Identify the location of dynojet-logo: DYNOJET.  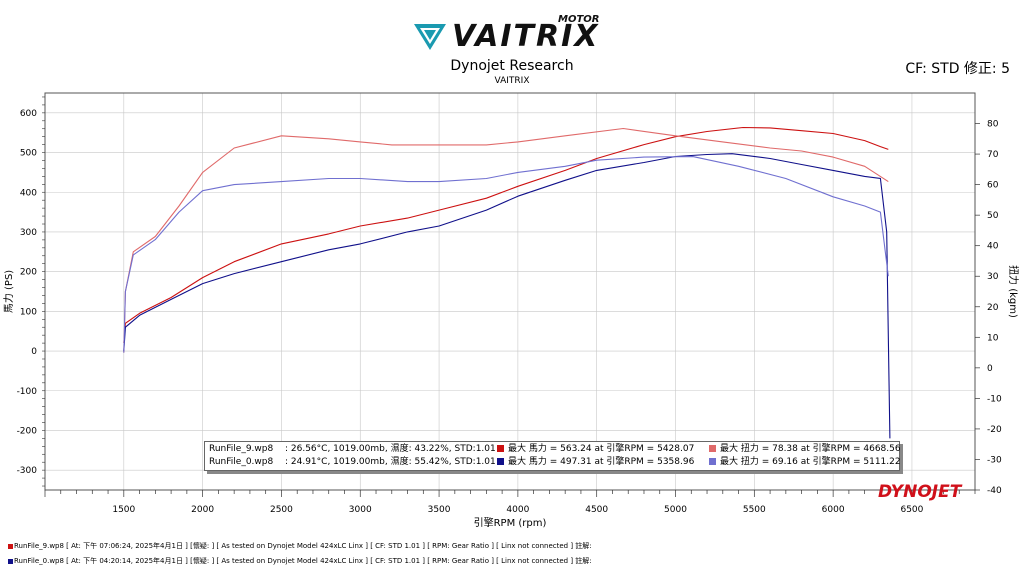
(920, 492).